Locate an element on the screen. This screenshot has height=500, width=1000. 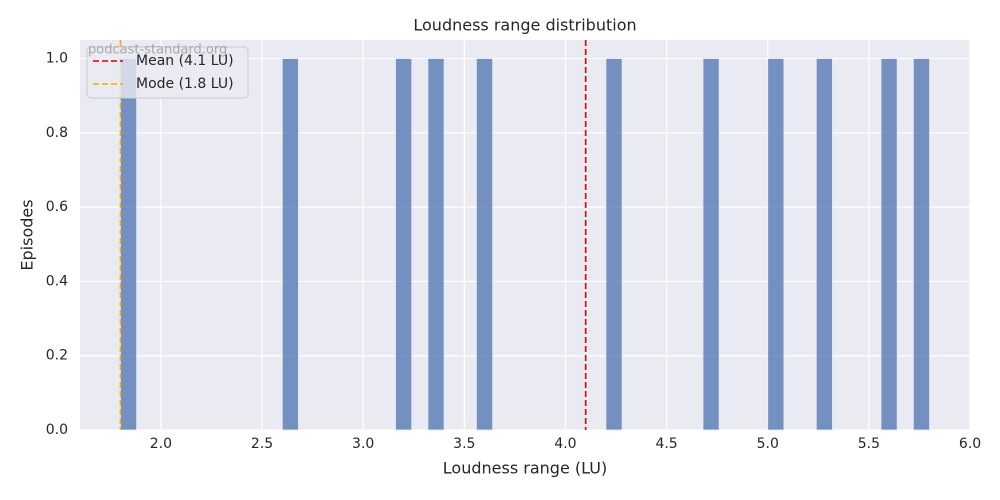
legend-box is located at coordinates (167, 72).